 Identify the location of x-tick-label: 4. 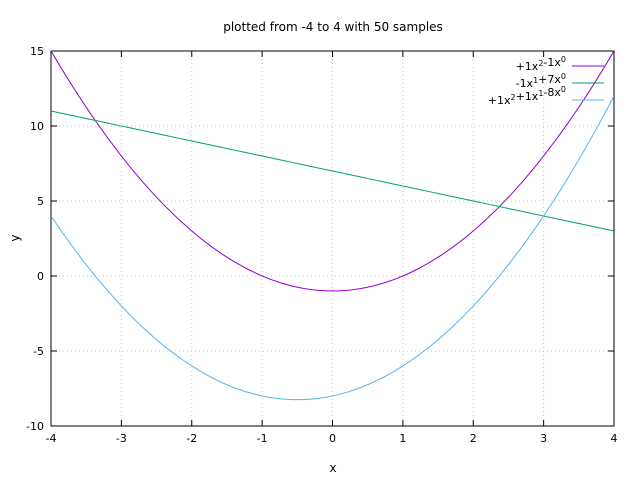
(614, 438).